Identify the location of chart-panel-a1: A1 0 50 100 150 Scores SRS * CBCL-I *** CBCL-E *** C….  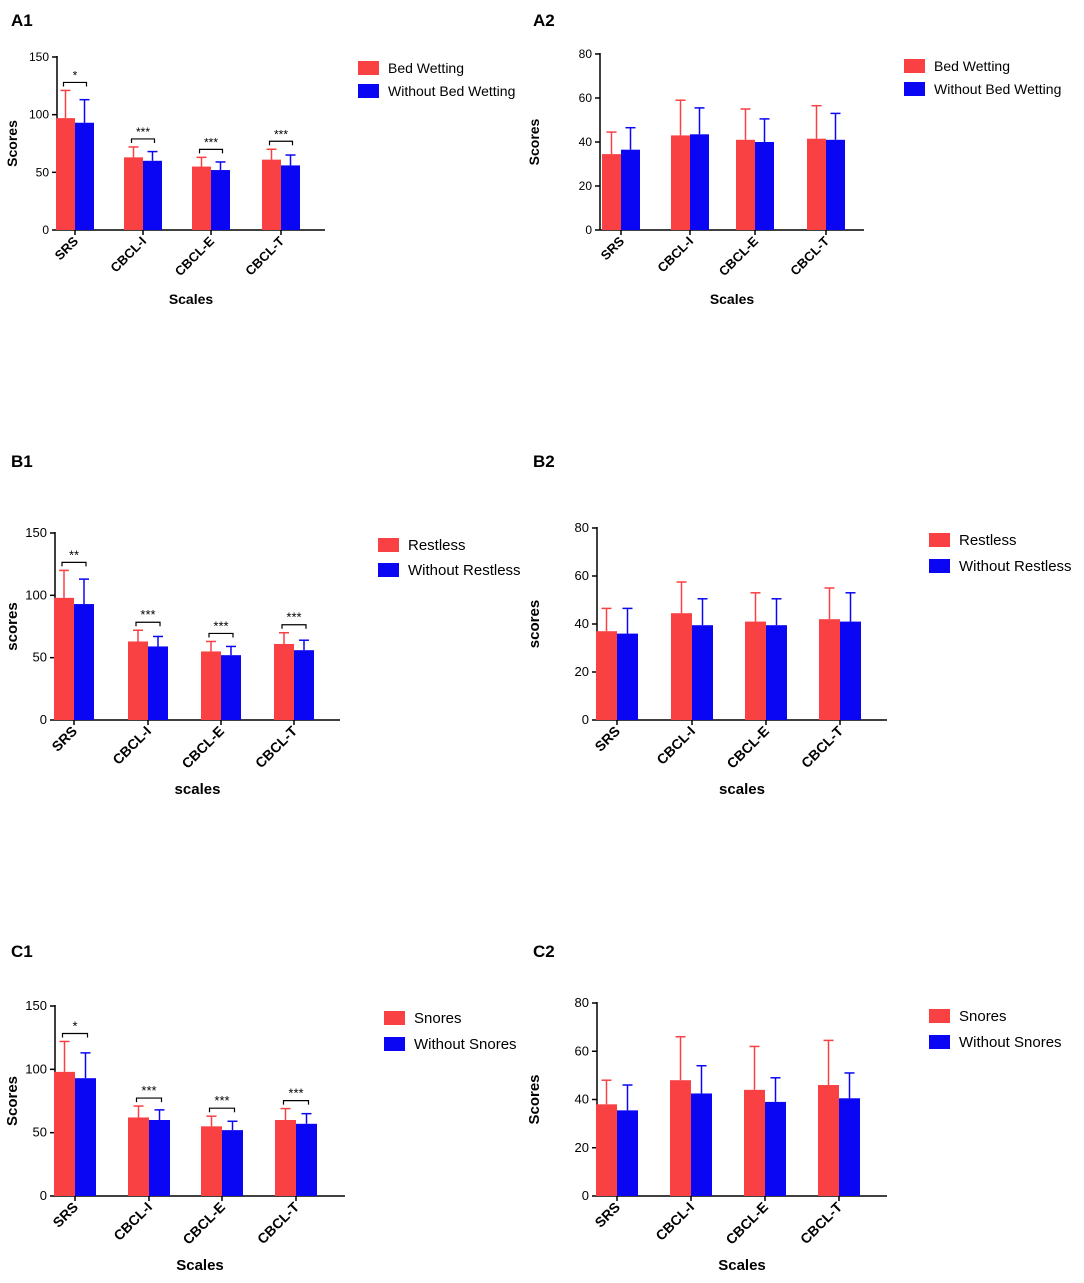
(259, 159).